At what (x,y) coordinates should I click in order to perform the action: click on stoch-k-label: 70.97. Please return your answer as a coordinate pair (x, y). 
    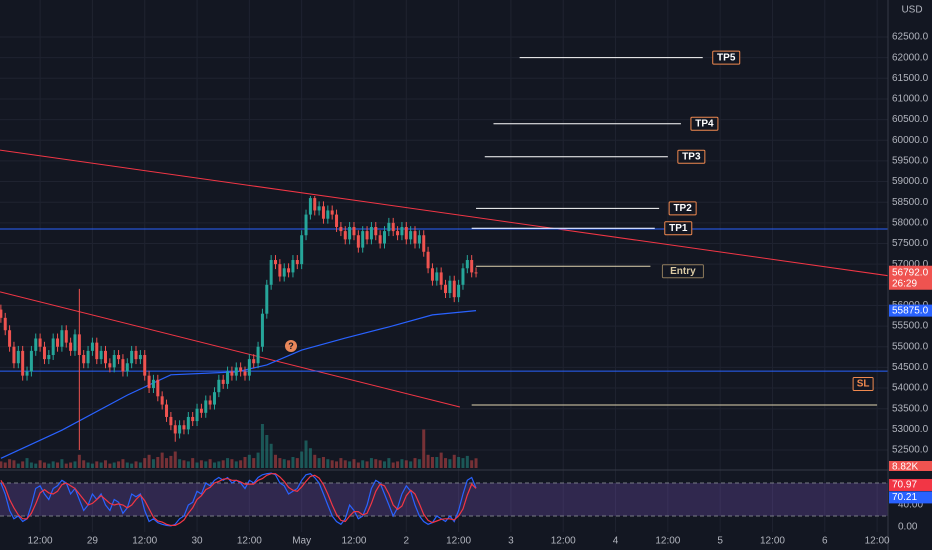
    Looking at the image, I should click on (904, 485).